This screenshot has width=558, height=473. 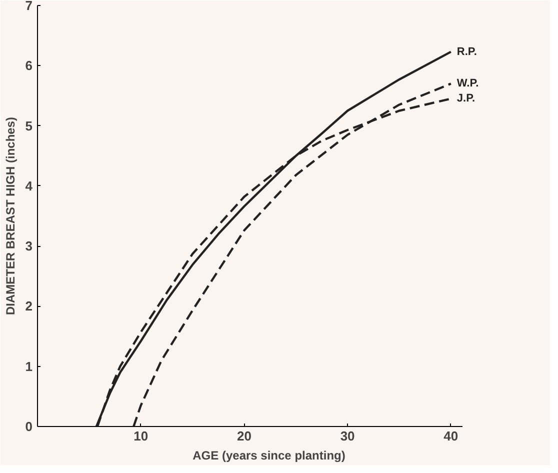 What do you see at coordinates (467, 84) in the screenshot?
I see `series-label: W.P.` at bounding box center [467, 84].